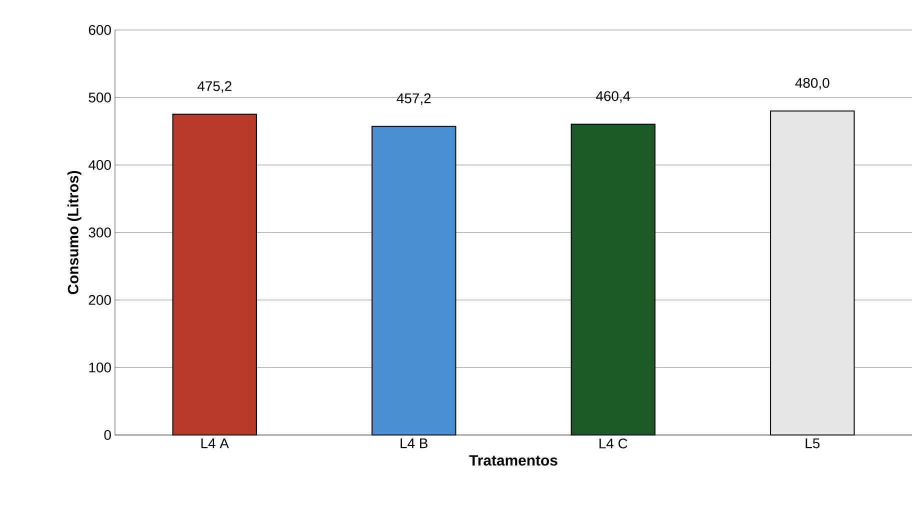 The width and height of the screenshot is (914, 531). Describe the element at coordinates (513, 460) in the screenshot. I see `x-axis-title: Tratamentos` at that location.